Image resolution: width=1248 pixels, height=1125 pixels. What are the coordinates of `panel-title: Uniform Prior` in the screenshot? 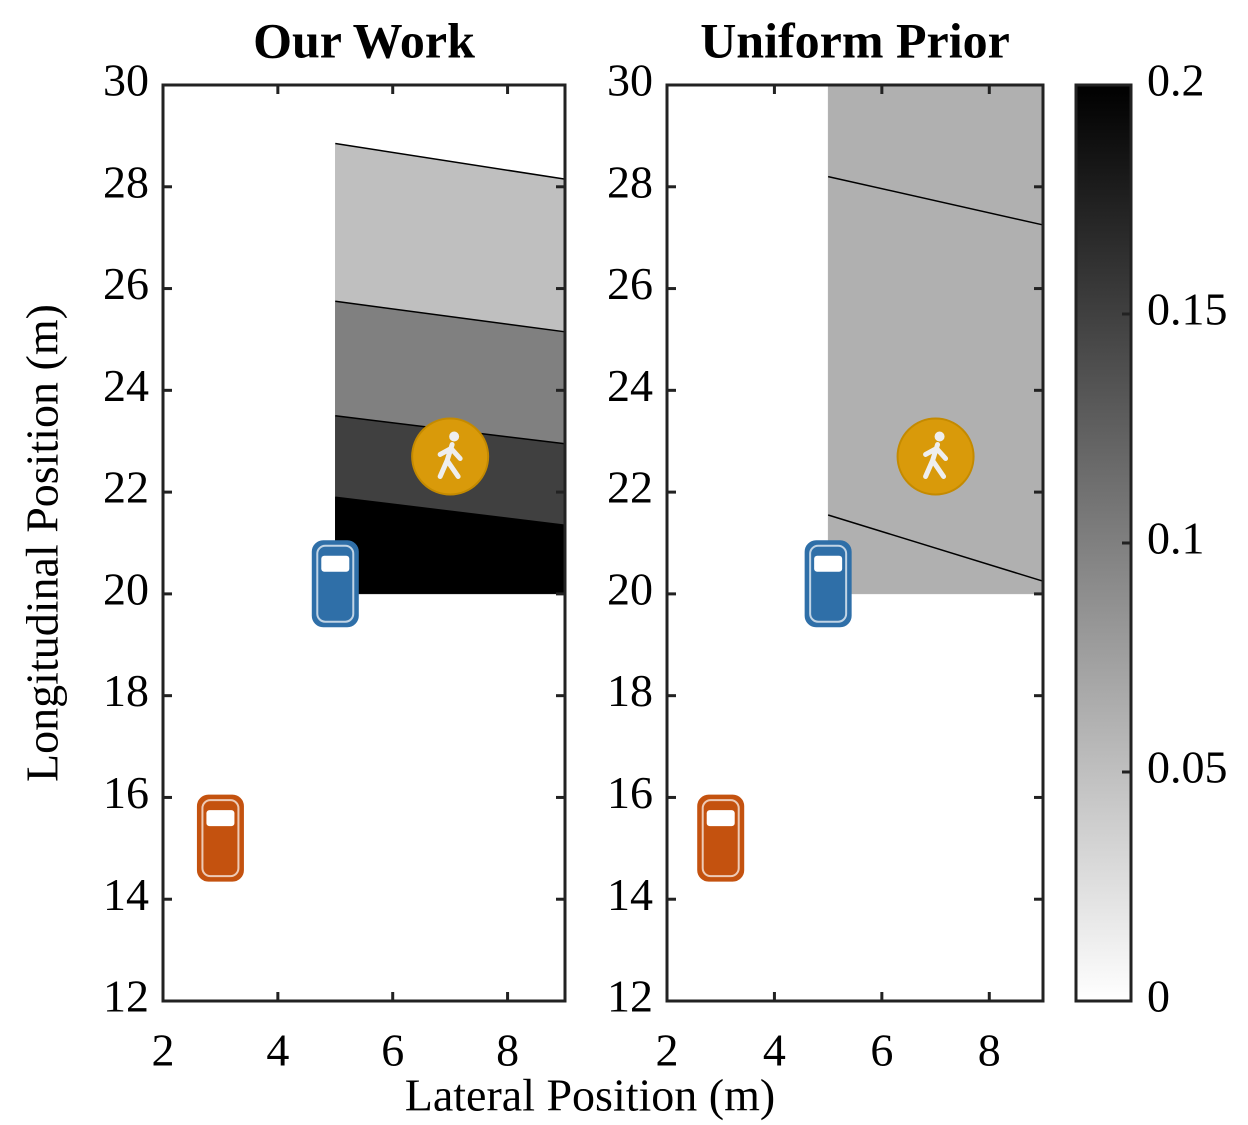 It's located at (855, 40).